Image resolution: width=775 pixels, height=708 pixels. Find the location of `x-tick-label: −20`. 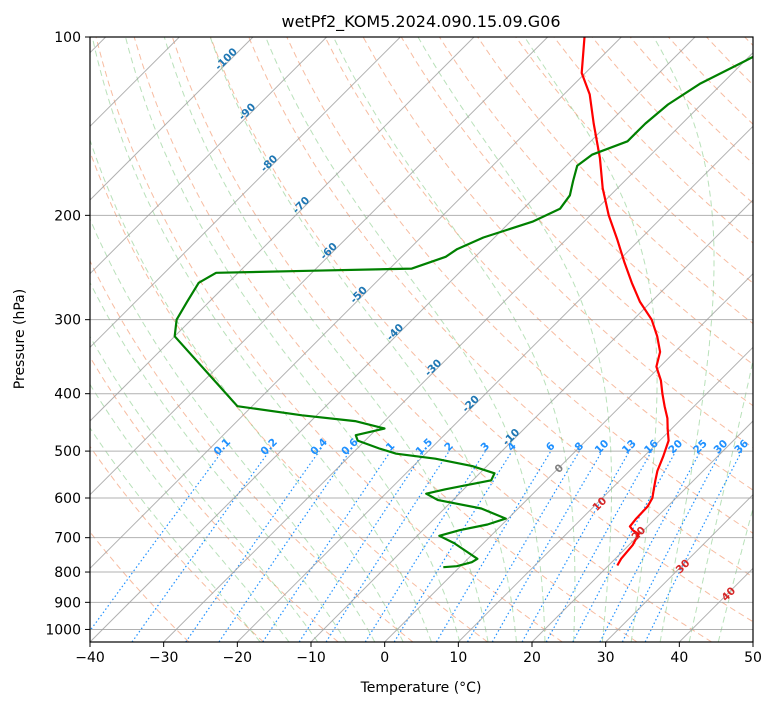

x-tick-label: −20 is located at coordinates (238, 658).